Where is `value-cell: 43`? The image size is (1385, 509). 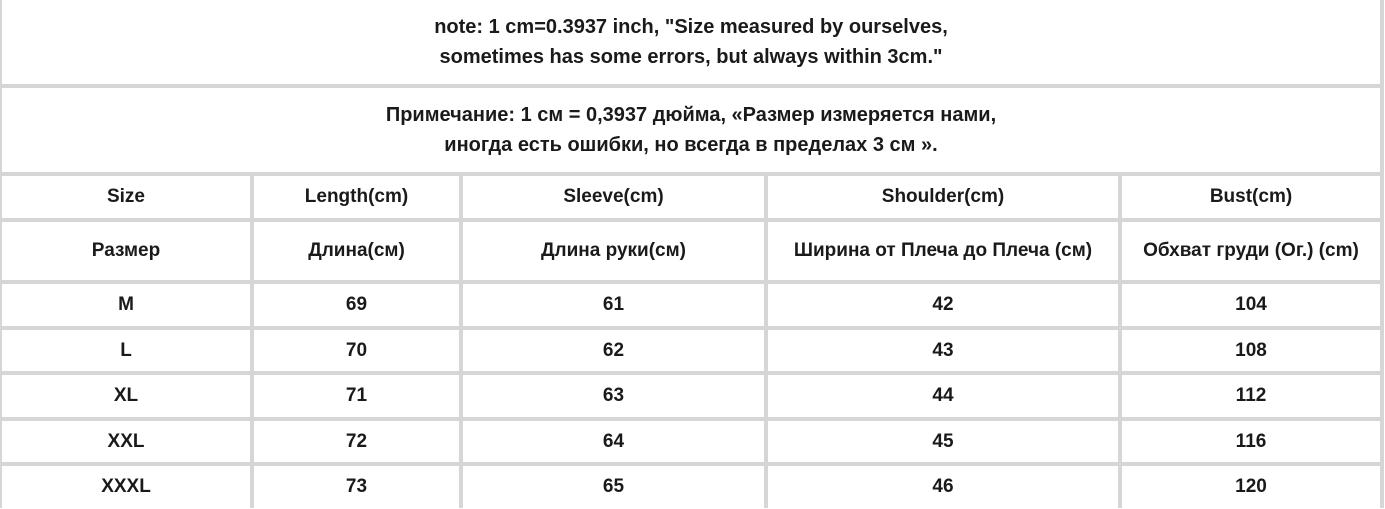
value-cell: 43 is located at coordinates (943, 350).